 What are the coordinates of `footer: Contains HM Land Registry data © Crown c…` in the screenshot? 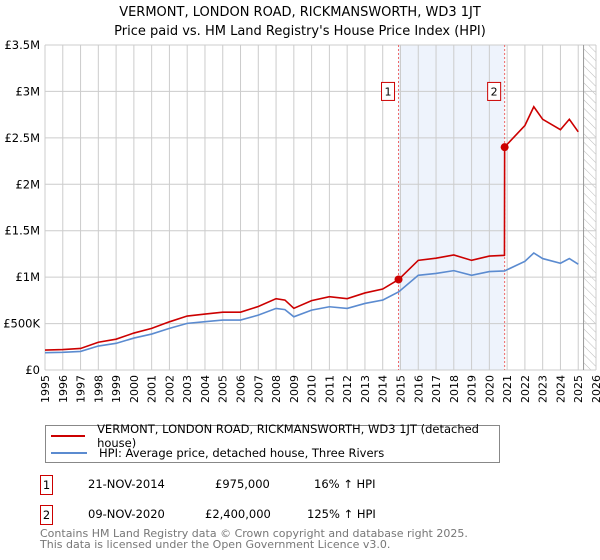 It's located at (254, 539).